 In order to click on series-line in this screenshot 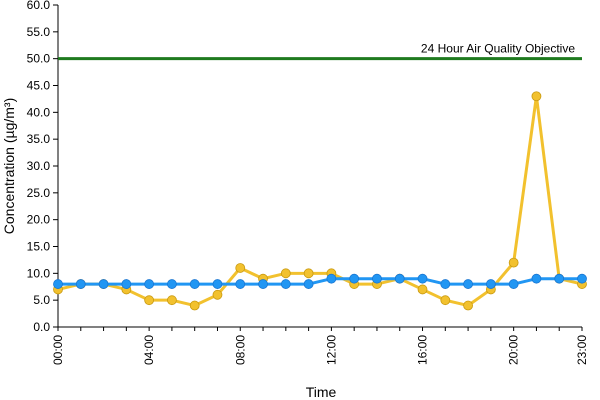, I will do `click(320, 281)`.